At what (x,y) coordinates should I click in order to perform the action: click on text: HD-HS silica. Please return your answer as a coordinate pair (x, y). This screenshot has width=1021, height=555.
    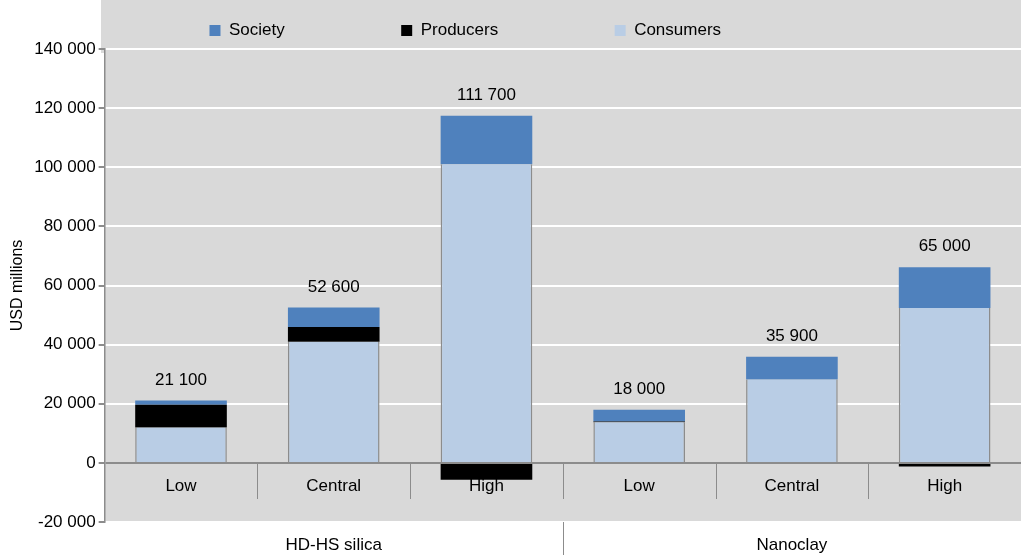
    Looking at the image, I should click on (334, 544).